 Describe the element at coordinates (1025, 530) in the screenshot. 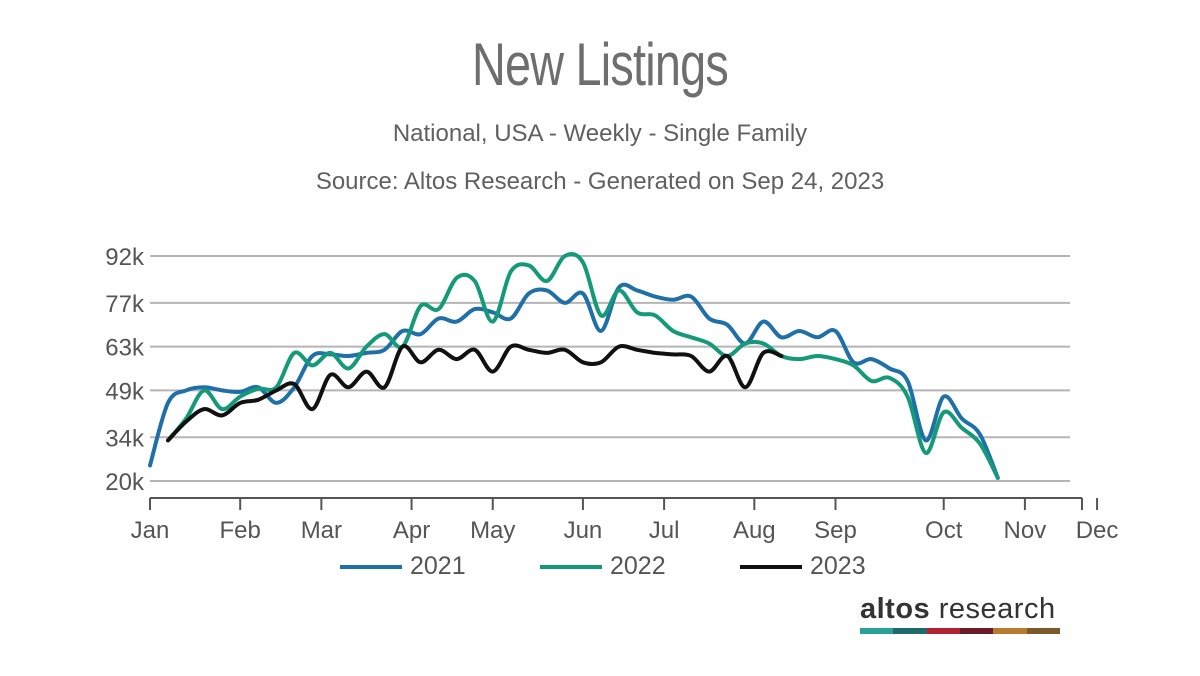

I see `x-tick-label: Nov` at that location.